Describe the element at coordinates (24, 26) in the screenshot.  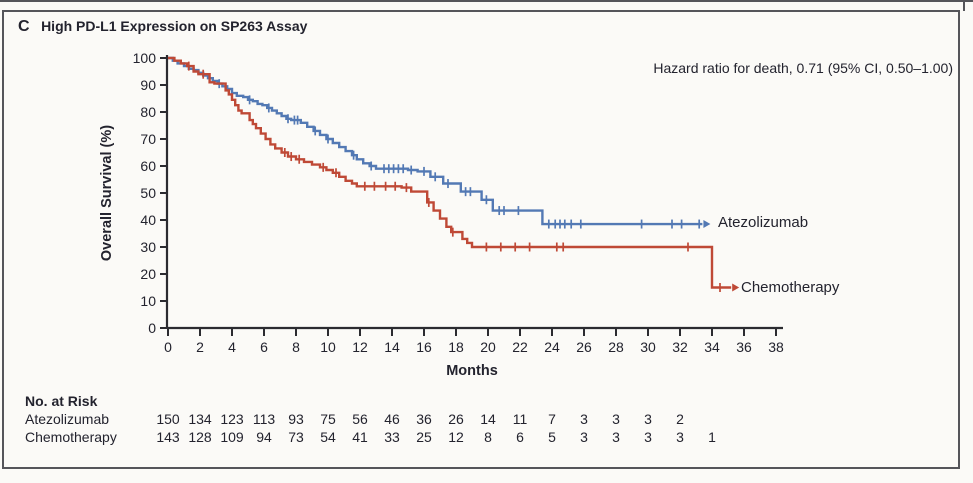
I see `panel-letter: C` at that location.